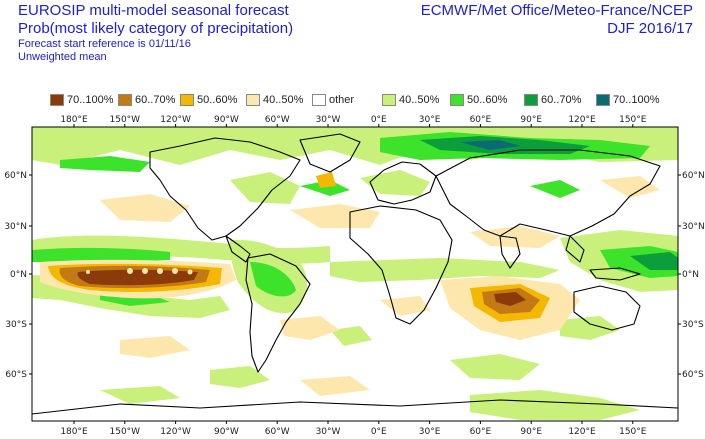 The width and height of the screenshot is (705, 439). What do you see at coordinates (690, 275) in the screenshot?
I see `lat-label-right: 0°N` at bounding box center [690, 275].